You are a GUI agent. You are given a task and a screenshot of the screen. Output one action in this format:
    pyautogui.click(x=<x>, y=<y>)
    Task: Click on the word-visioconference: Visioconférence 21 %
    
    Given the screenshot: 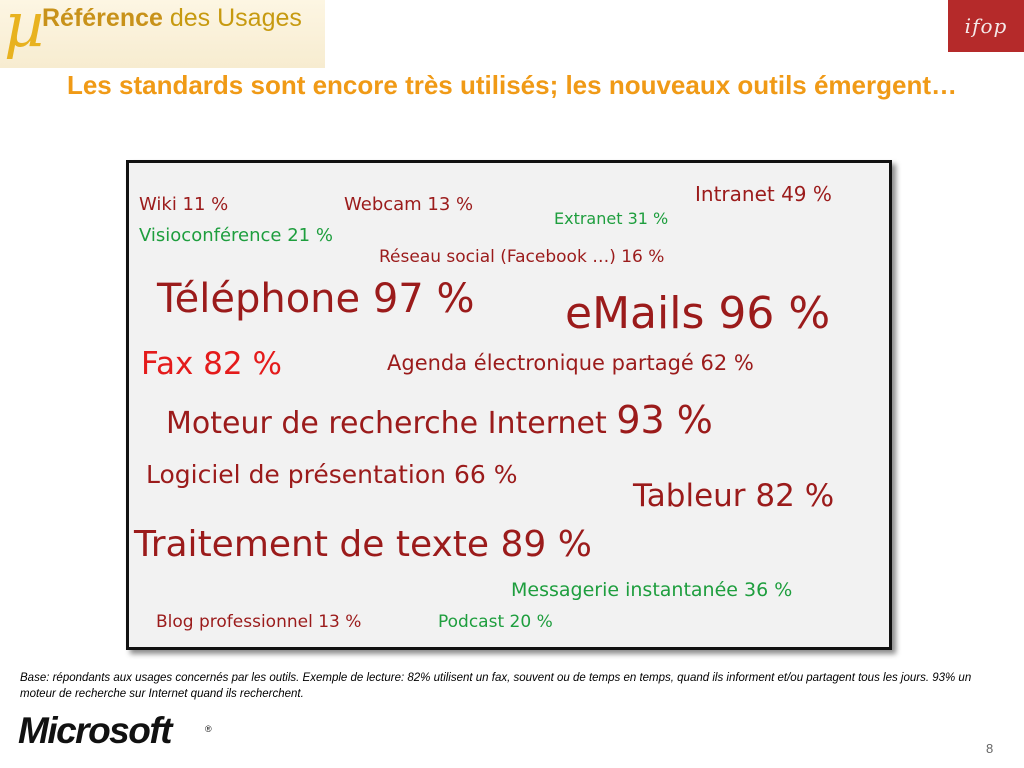 What is the action you would take?
    pyautogui.click(x=236, y=235)
    